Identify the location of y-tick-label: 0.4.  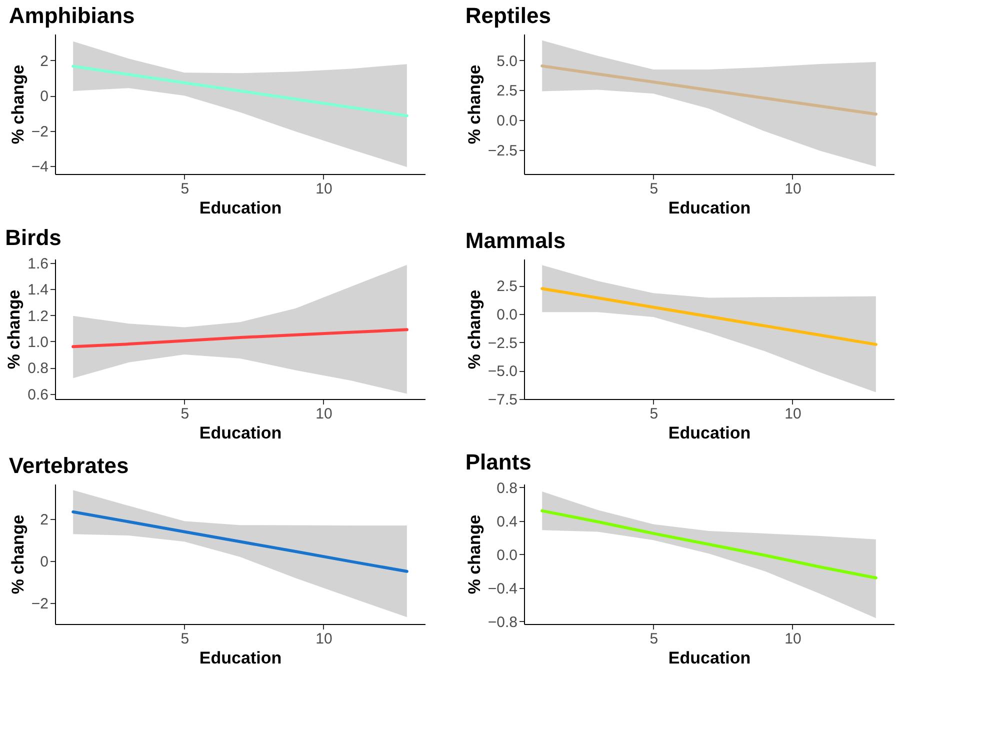
(507, 521).